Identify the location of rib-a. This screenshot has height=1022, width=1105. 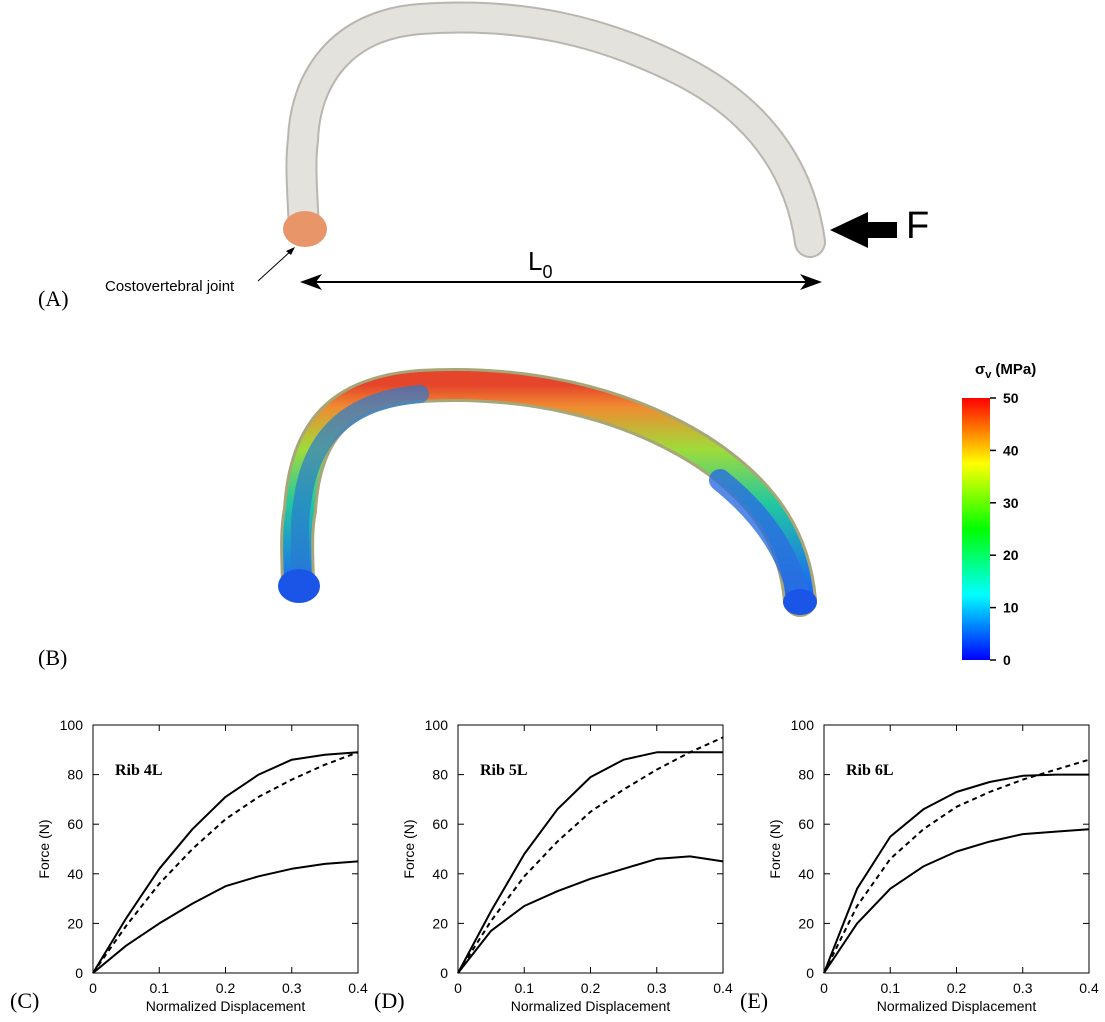
(554, 129).